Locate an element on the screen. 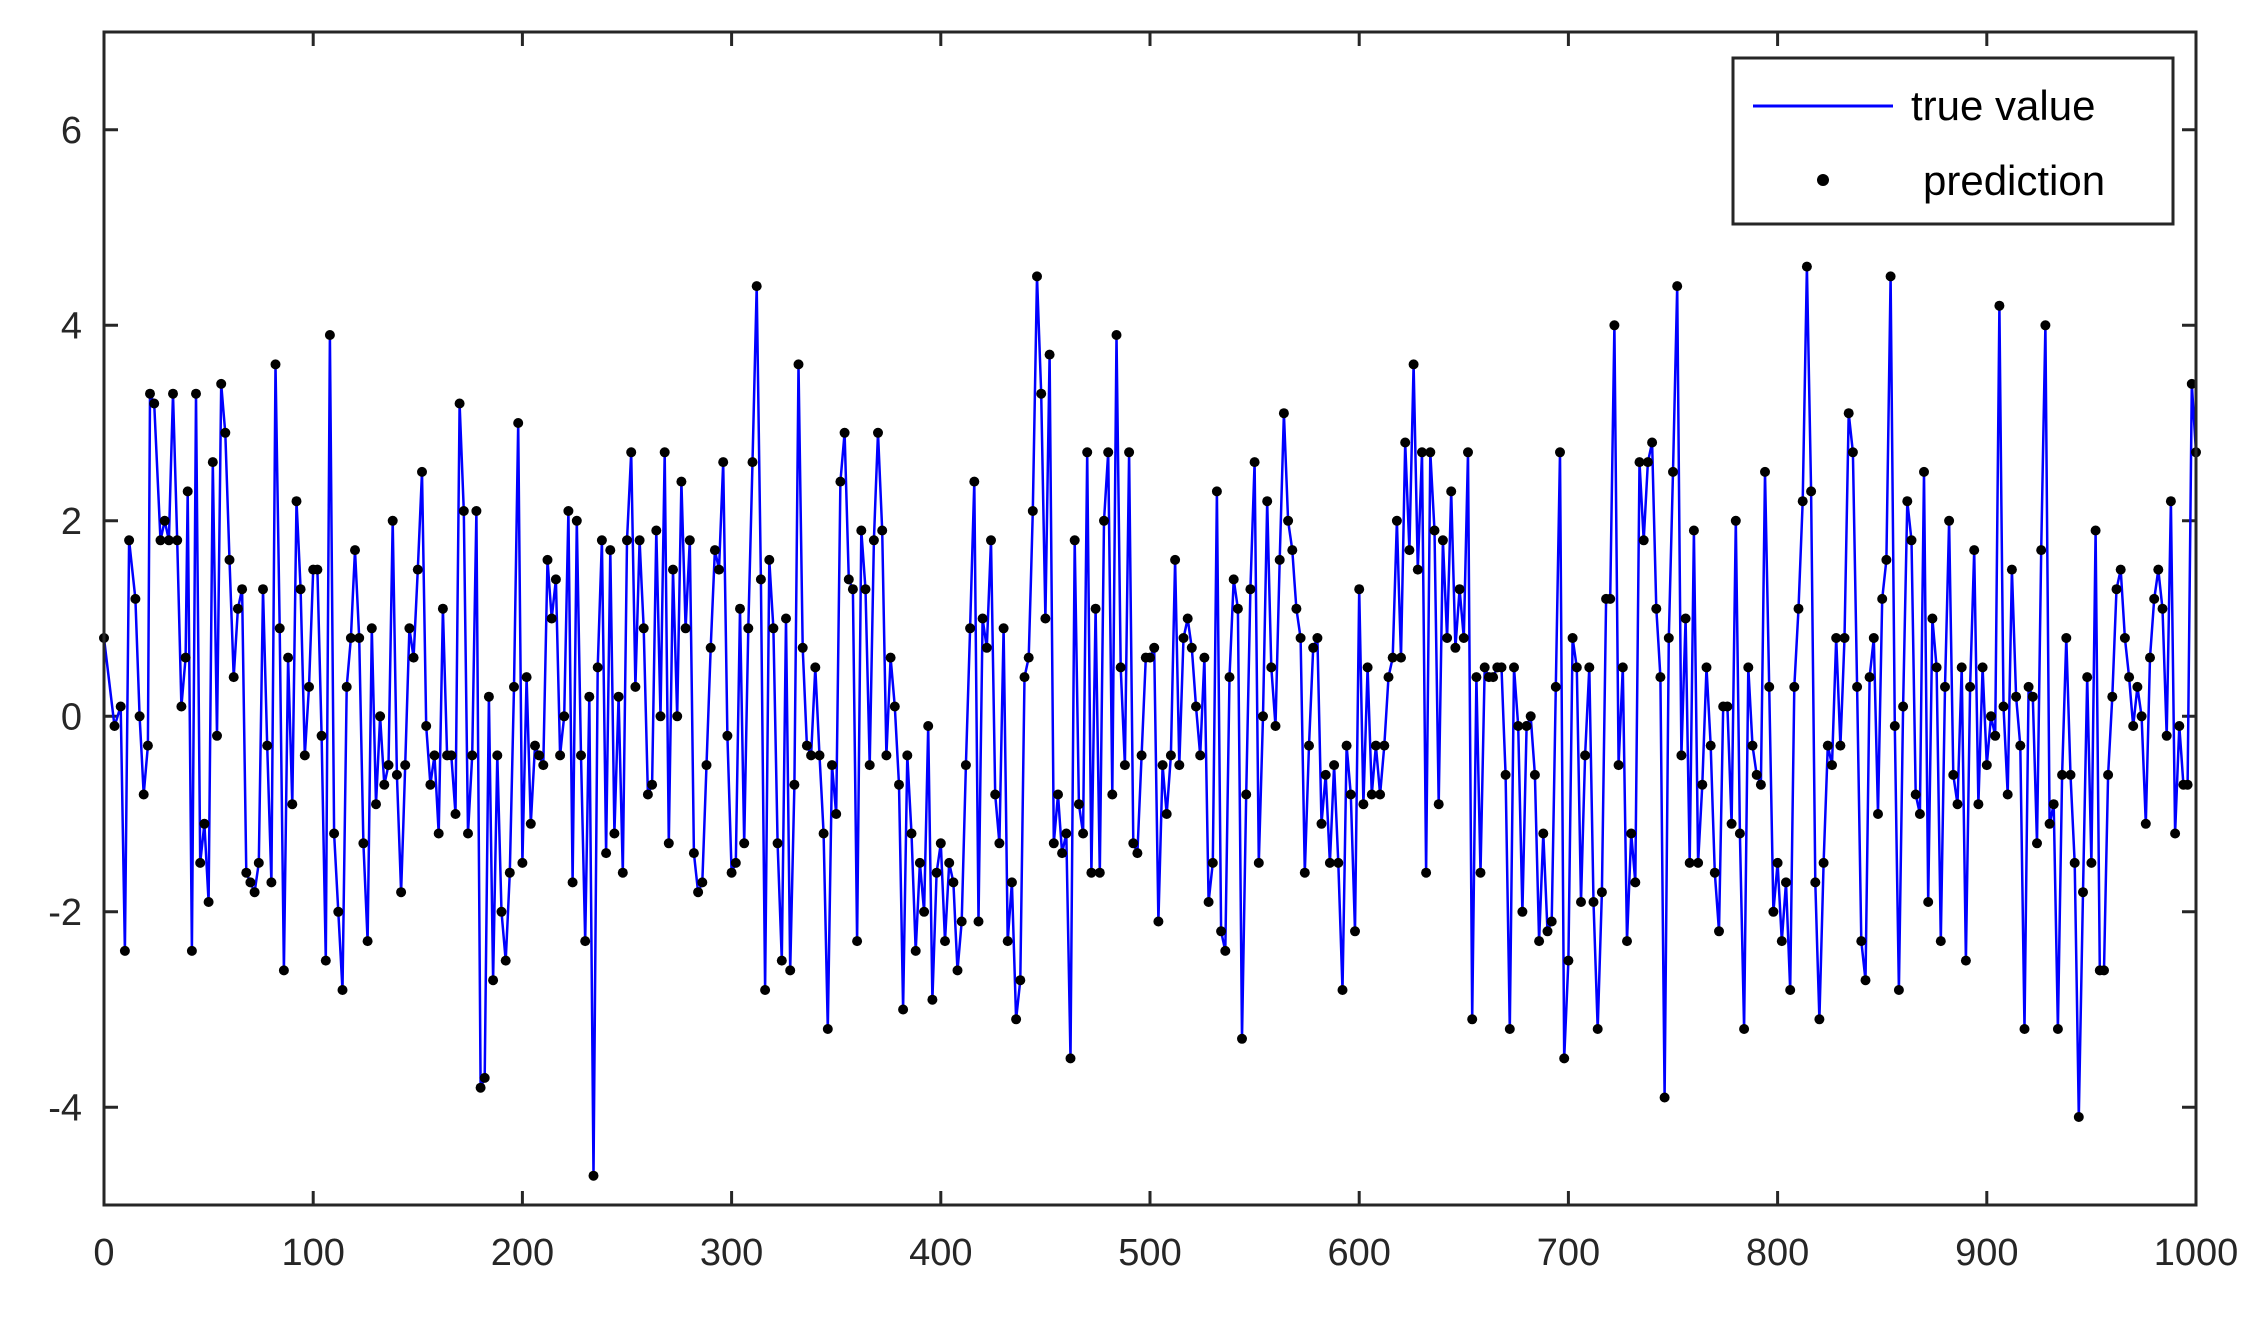  x-tick-label: 100 is located at coordinates (312, 1253).